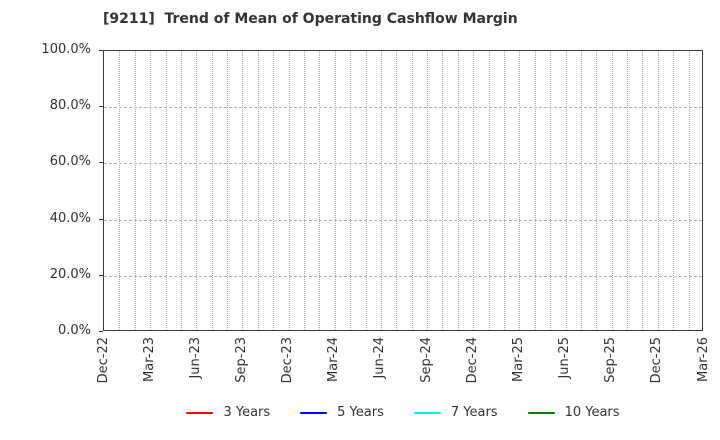 The image size is (720, 440). What do you see at coordinates (518, 359) in the screenshot?
I see `x-tick-label: Mar-25` at bounding box center [518, 359].